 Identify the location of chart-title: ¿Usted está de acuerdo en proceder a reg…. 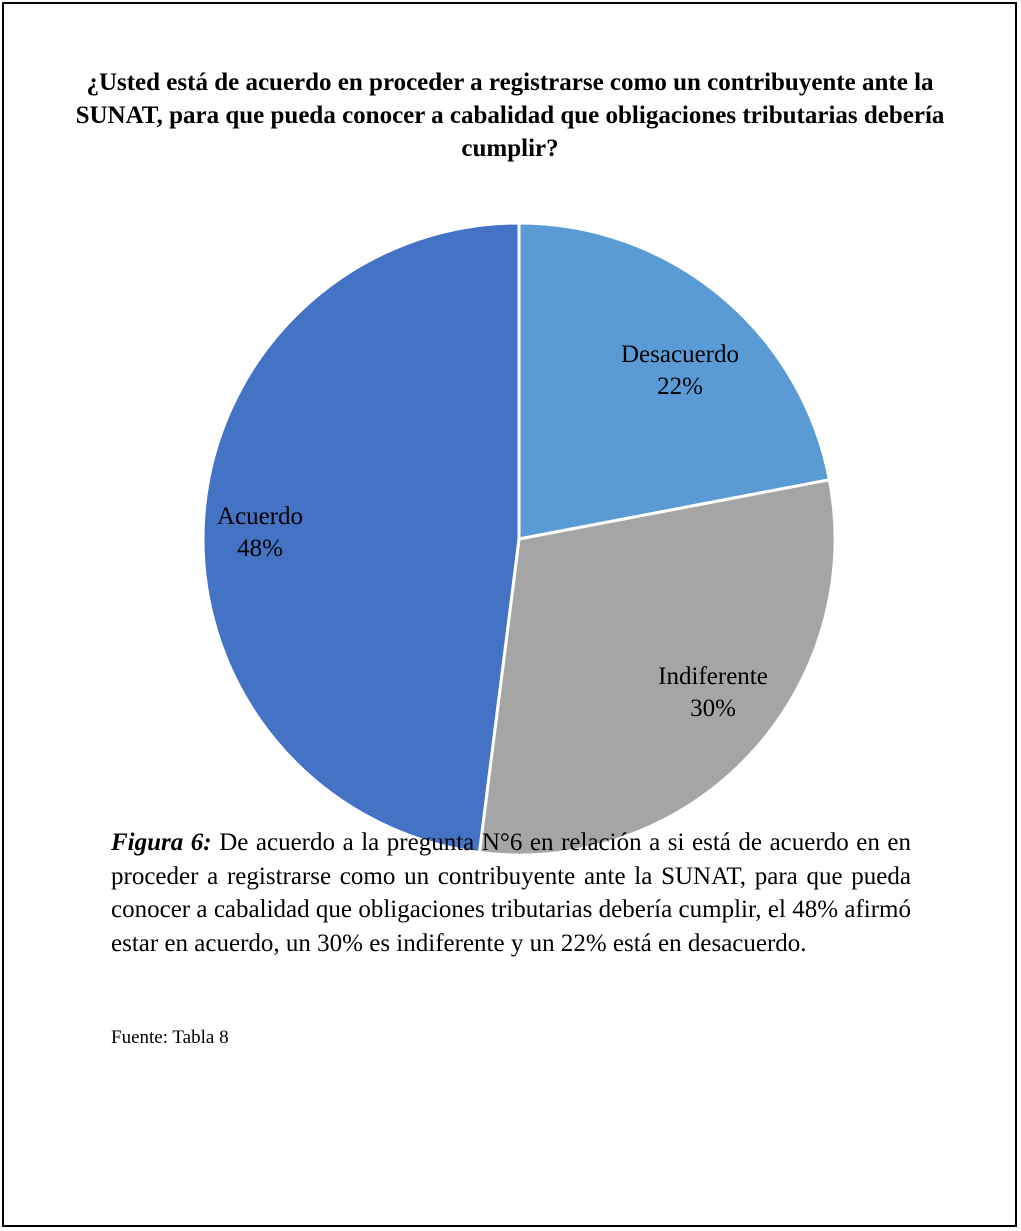
(510, 115).